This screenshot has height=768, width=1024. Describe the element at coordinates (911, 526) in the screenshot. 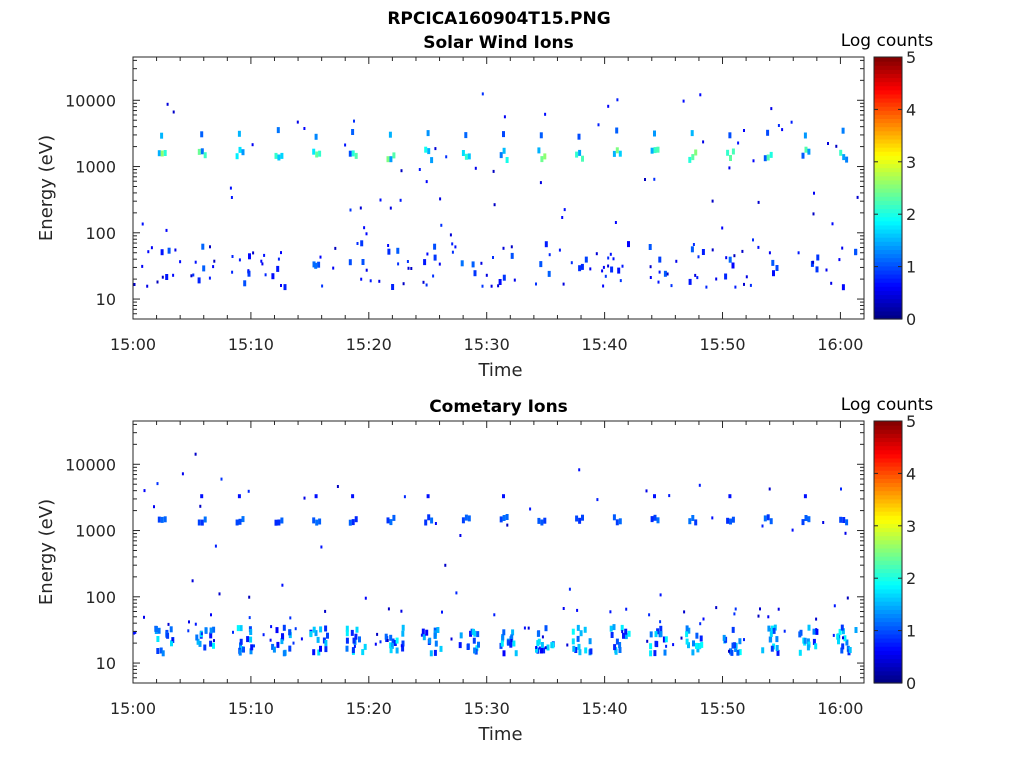

I see `colorbar-tick-label: 3` at that location.